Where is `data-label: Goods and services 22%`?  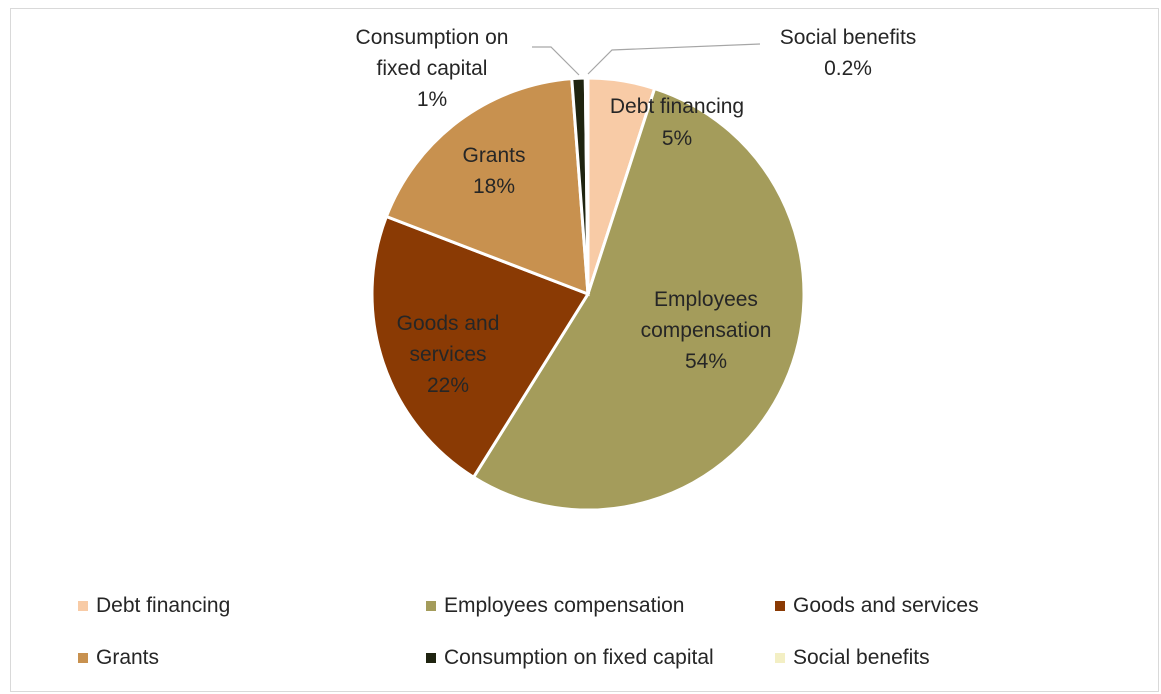 data-label: Goods and services 22% is located at coordinates (448, 354).